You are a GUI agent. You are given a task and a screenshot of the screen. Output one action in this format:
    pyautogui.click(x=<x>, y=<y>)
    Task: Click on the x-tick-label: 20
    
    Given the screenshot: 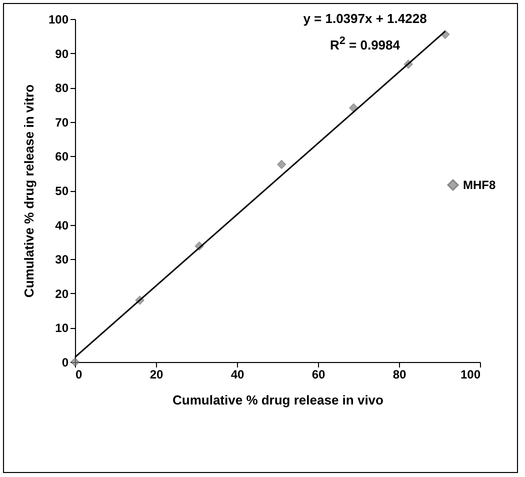 What is the action you would take?
    pyautogui.click(x=157, y=375)
    